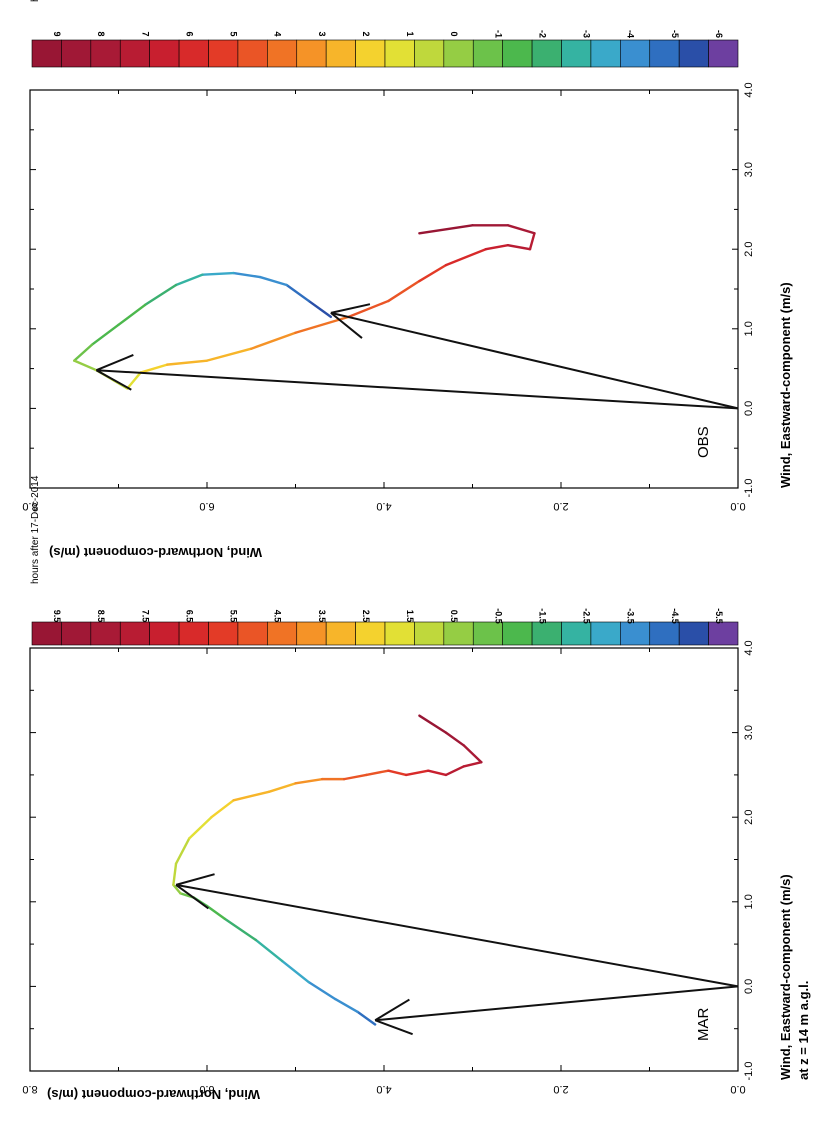 Image resolution: width=814 pixels, height=1147 pixels. Describe the element at coordinates (35, 529) in the screenshot. I see `colorbar-title: hours after 17-Dec-2014` at that location.